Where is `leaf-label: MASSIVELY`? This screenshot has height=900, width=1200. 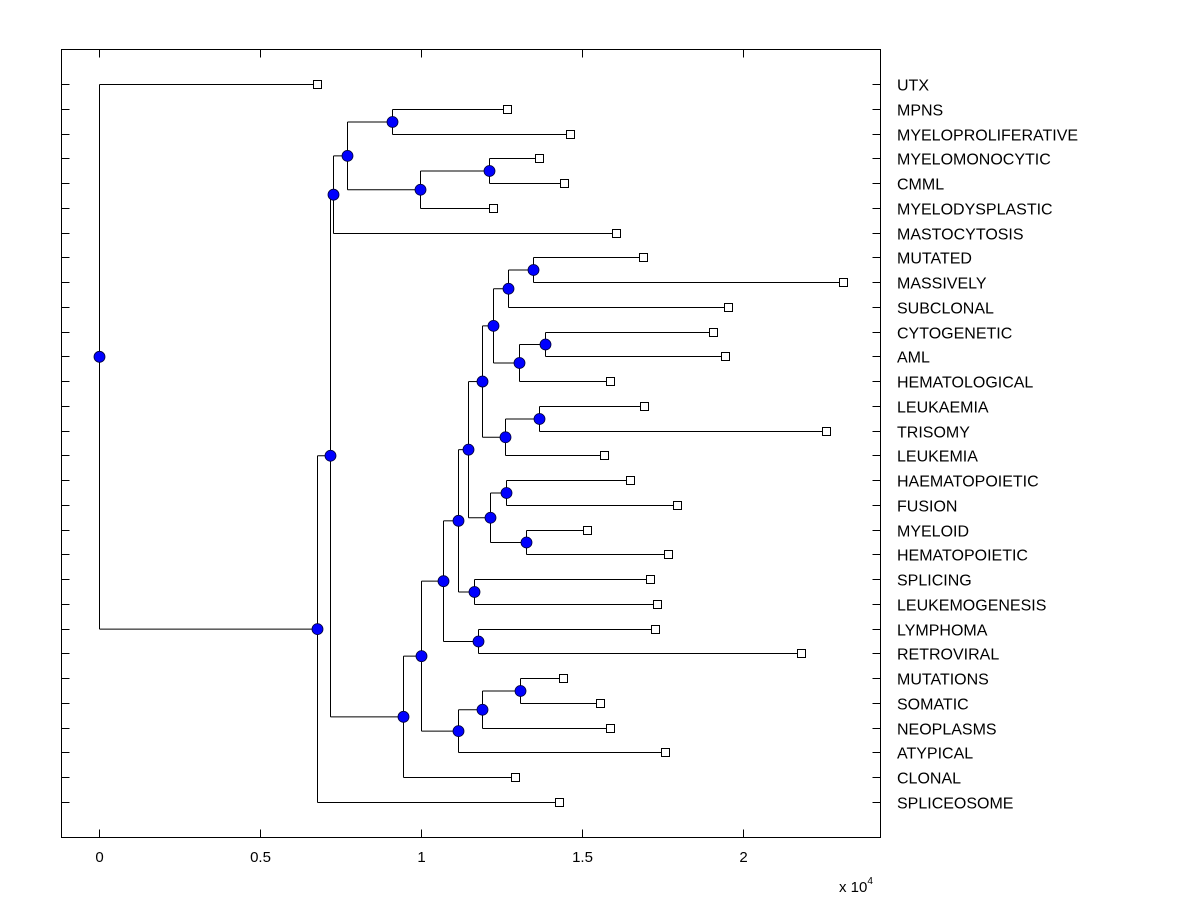 leaf-label: MASSIVELY is located at coordinates (942, 284).